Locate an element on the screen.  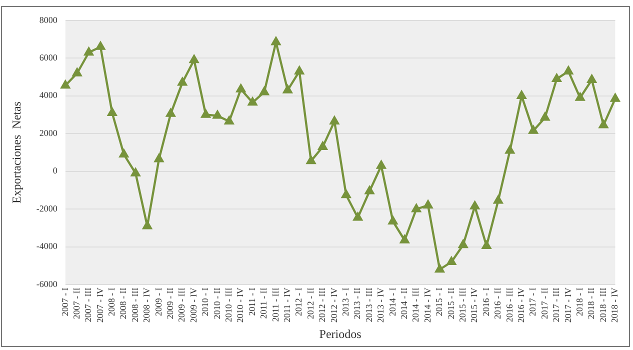
x-tick-label: 2014 - IV is located at coordinates (427, 305).